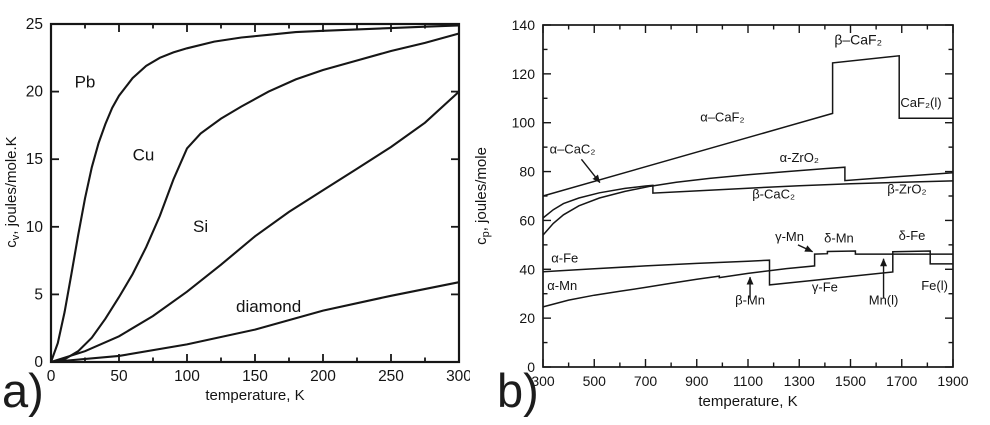  I want to click on series-ZrO2, so click(748, 201).